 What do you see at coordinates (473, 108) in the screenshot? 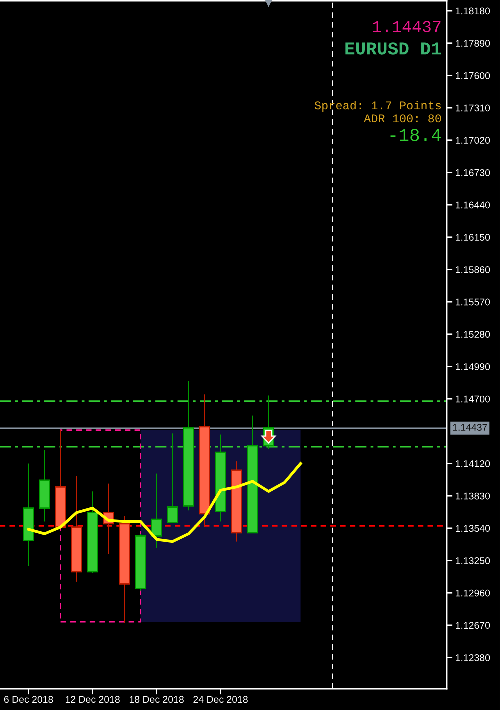
I see `y-tick-label: 1.17310` at bounding box center [473, 108].